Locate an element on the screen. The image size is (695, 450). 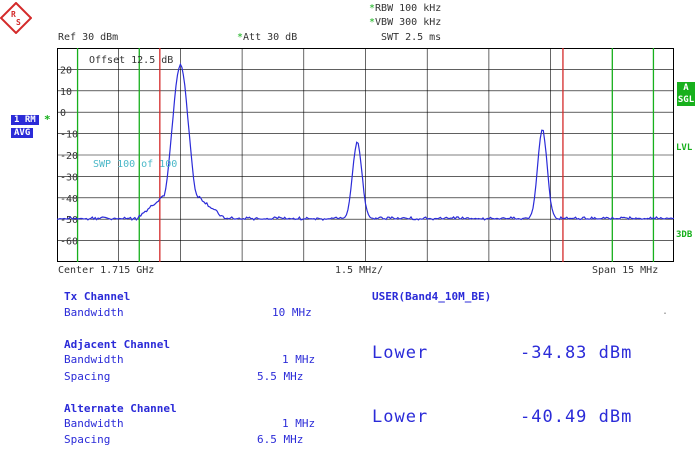
alternate-bandwidth-value: 1 MHz is located at coordinates (299, 423).